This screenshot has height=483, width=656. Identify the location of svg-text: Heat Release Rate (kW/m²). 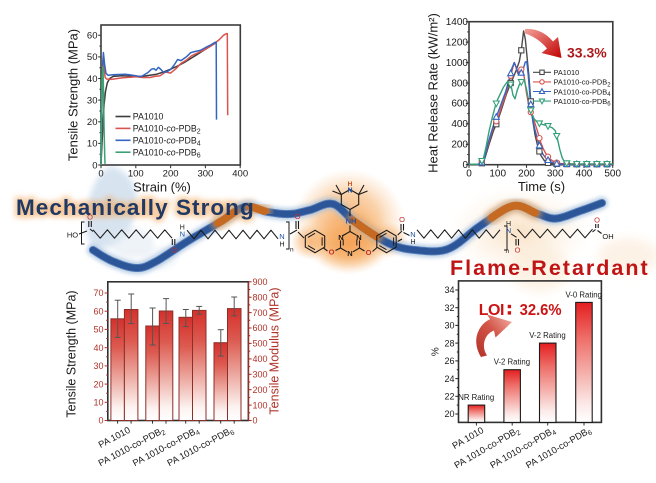
(433, 93).